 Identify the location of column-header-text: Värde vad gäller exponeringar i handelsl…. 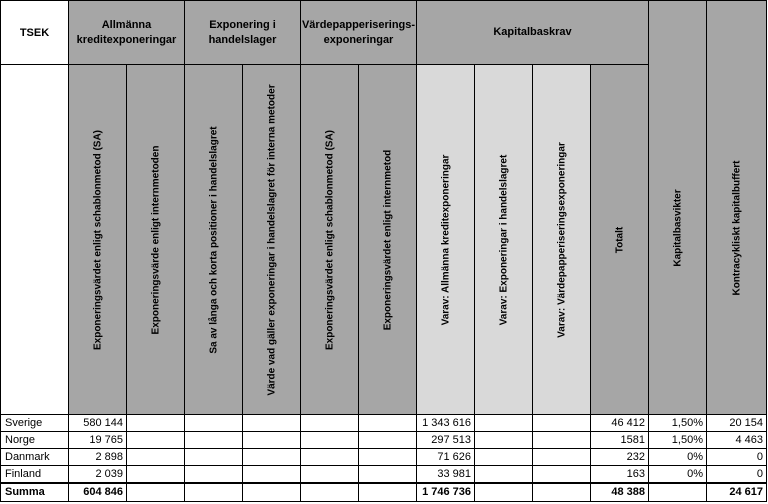
(272, 240).